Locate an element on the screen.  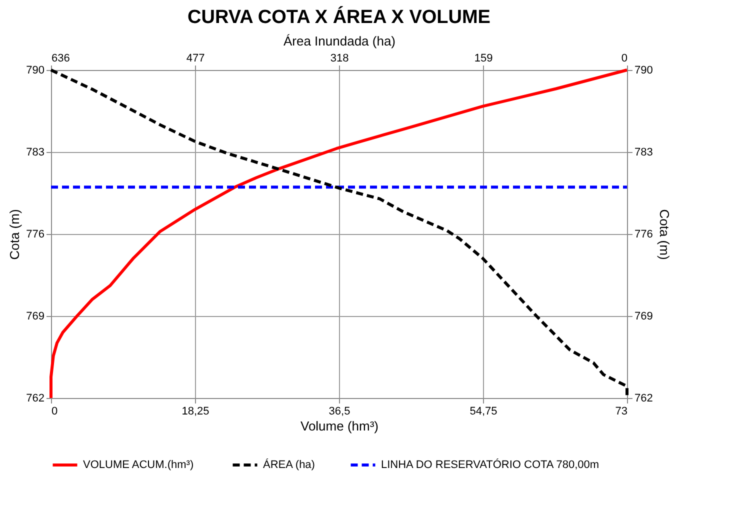
x-axis-title: Volume (hm³) is located at coordinates (339, 426).